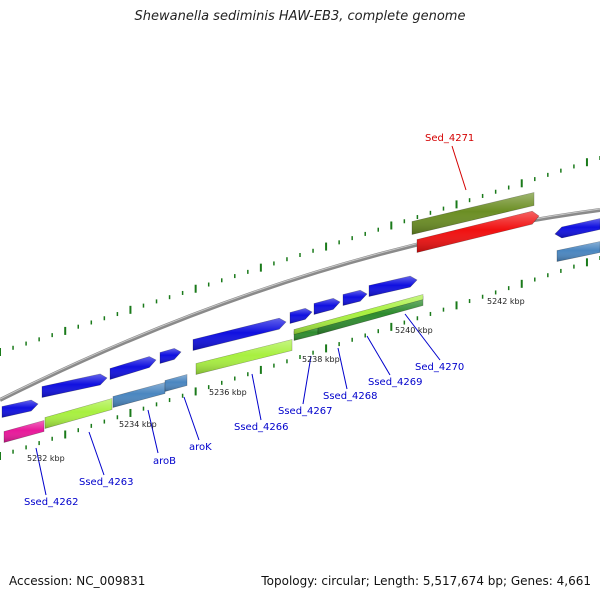 The image size is (600, 600). Describe the element at coordinates (239, 334) in the screenshot. I see `gene-4266-outer-shade` at that location.